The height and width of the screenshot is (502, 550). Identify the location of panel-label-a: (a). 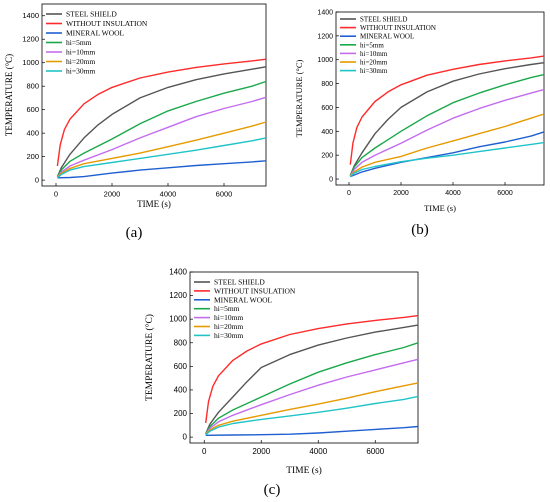
(134, 233).